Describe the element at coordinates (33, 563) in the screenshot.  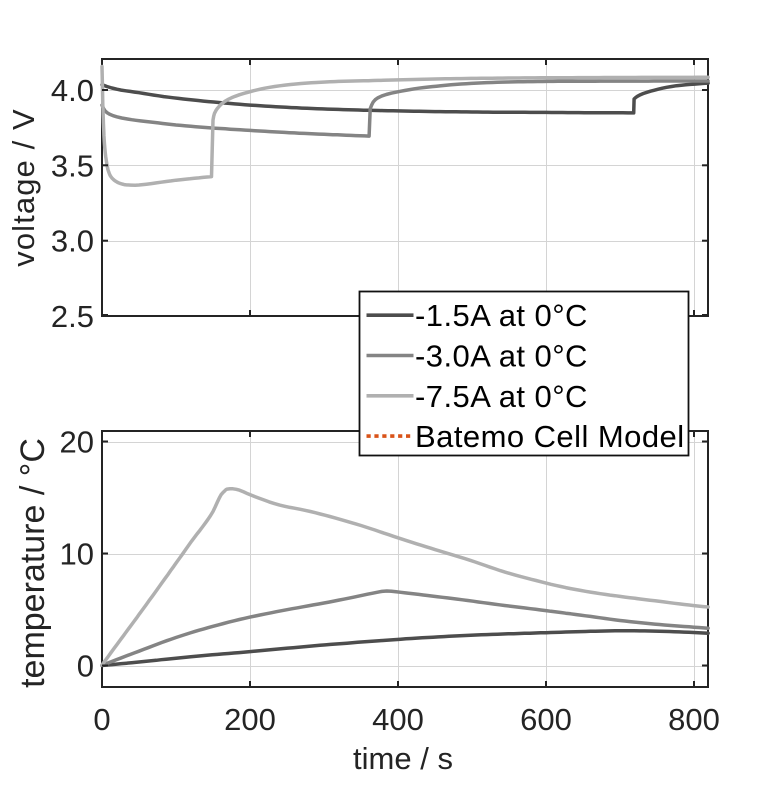
I see `svg-text: temperature / °C` at that location.